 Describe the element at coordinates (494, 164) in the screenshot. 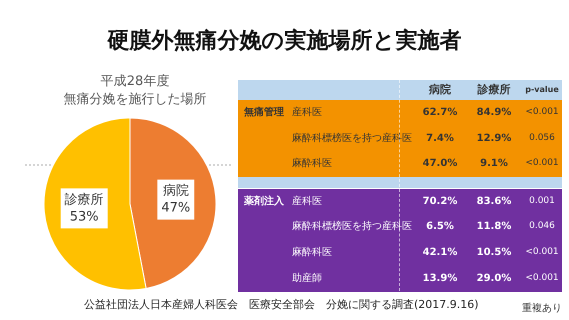

I see `text: 9.1%` at that location.